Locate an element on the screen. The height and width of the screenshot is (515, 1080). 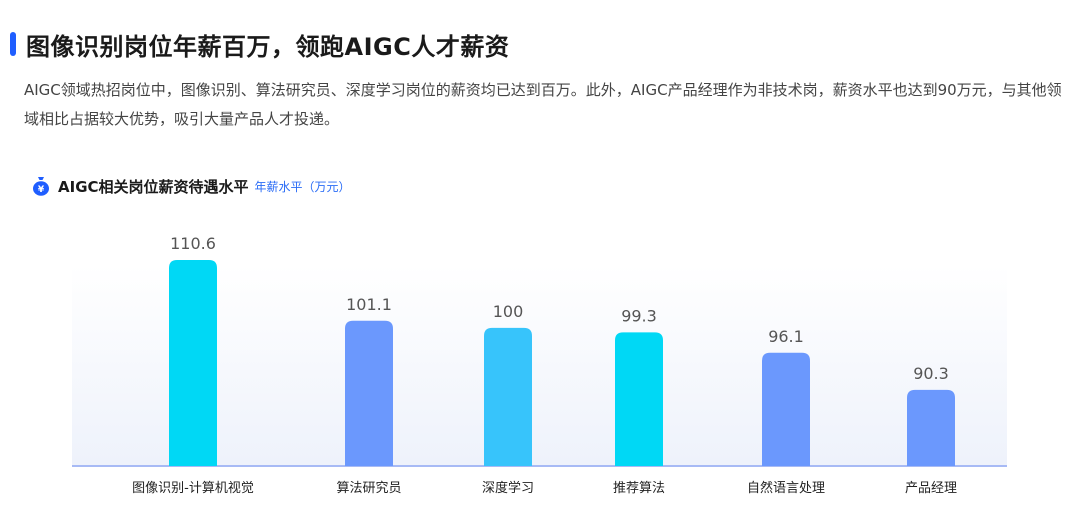
bar-value-label: 110.6 is located at coordinates (193, 243).